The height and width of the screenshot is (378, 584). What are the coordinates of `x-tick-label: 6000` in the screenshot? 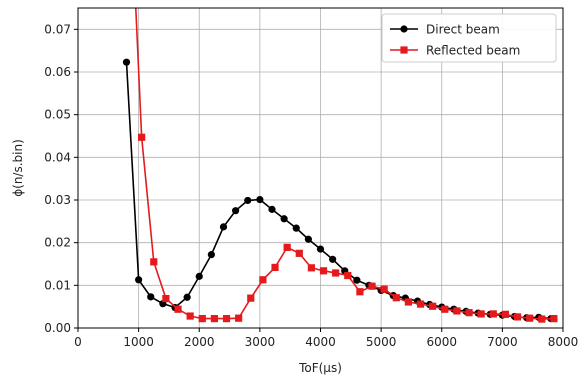 It's located at (441, 342).